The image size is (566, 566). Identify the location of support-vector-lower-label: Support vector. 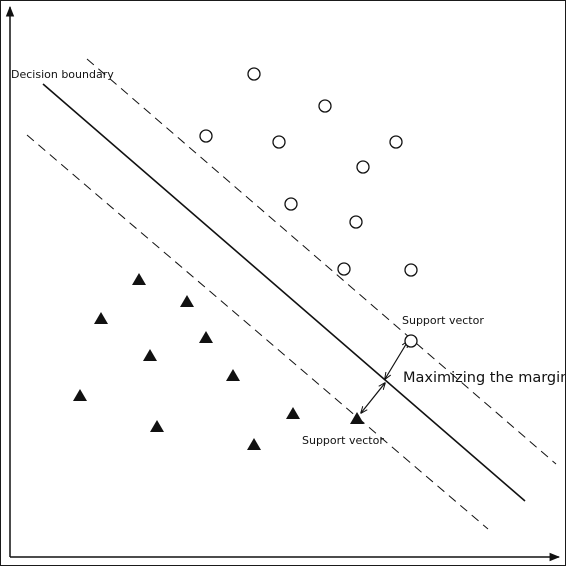
(343, 440).